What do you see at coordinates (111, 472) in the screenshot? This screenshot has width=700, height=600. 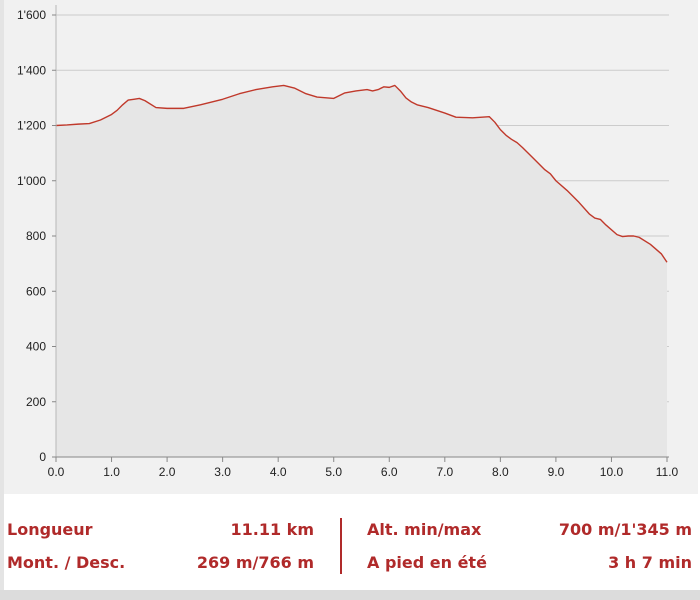 I see `x-tick-label: 1.0` at bounding box center [111, 472].